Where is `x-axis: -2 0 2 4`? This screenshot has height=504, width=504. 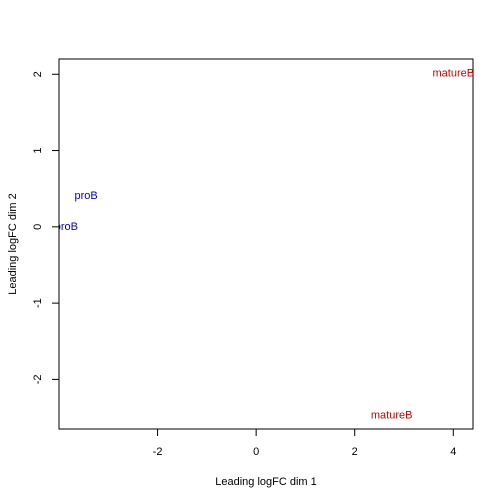 x-axis: -2 0 2 4 is located at coordinates (304, 443).